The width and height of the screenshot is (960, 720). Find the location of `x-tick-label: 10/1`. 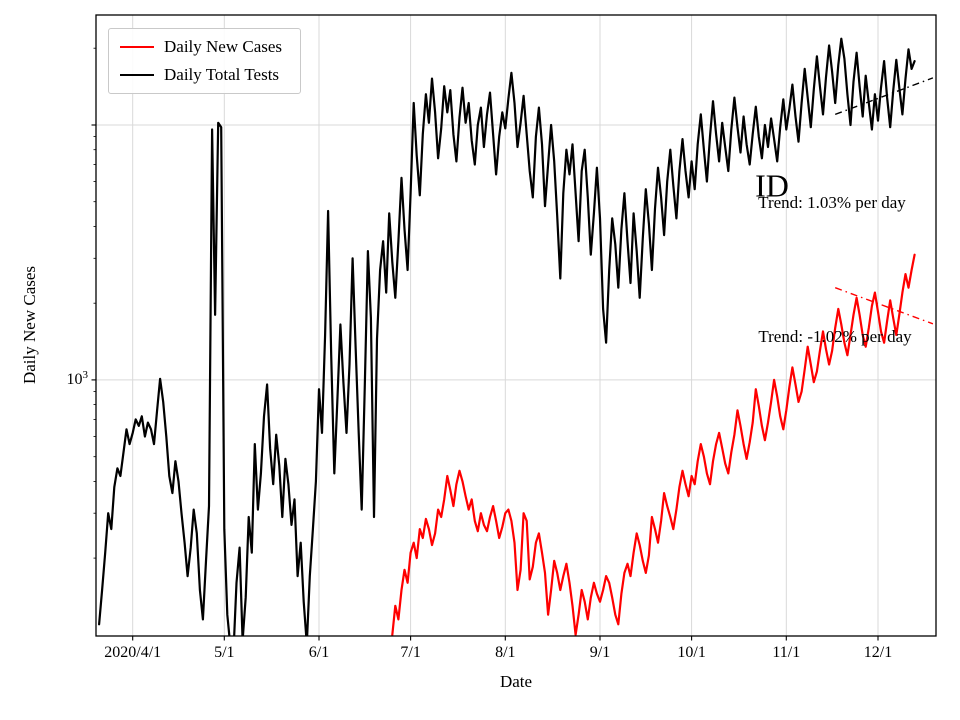

x-tick-label: 10/1 is located at coordinates (691, 652).